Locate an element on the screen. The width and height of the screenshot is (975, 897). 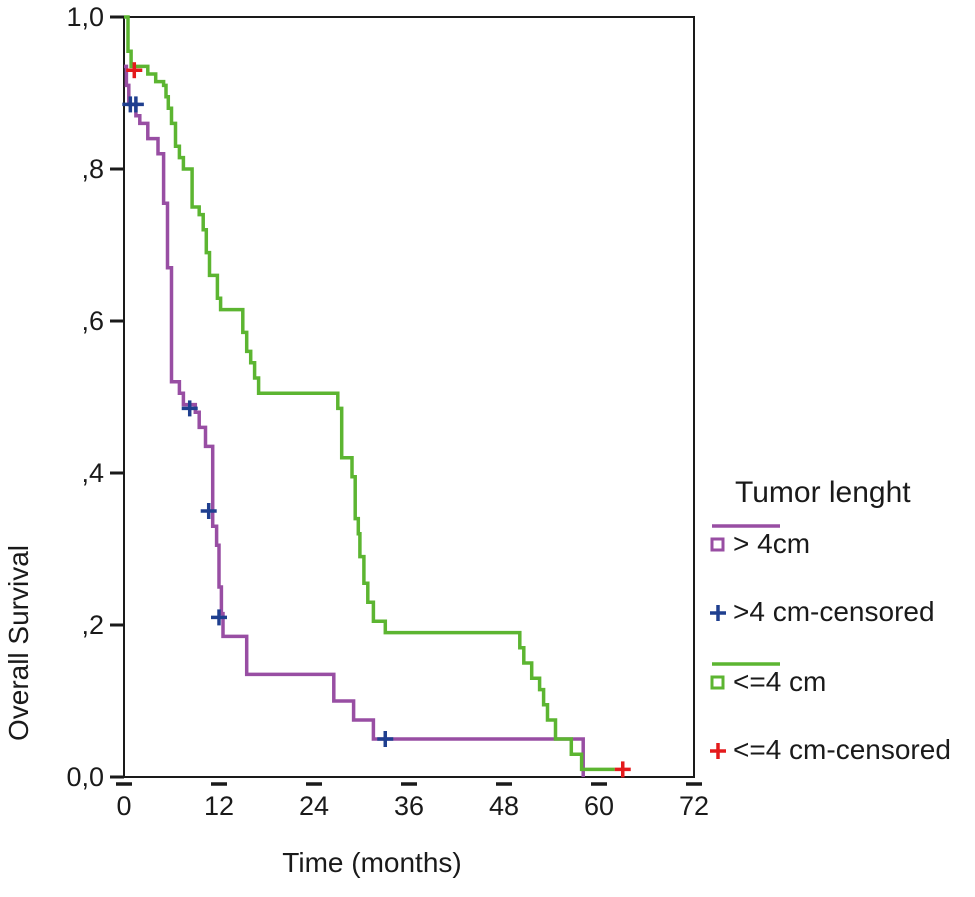
legend-entry: <=4 cm-censored is located at coordinates (830, 749).